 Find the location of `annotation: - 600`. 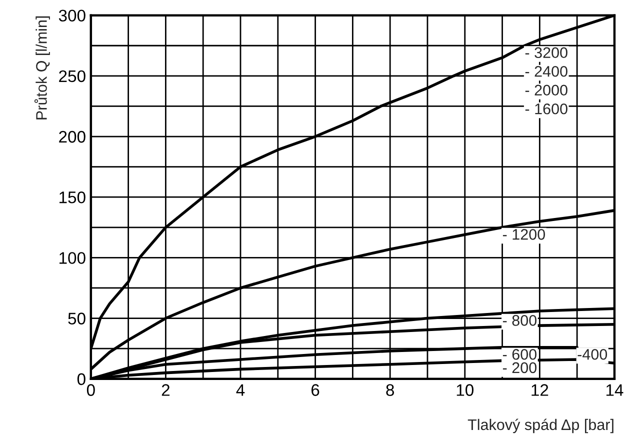

annotation: - 600 is located at coordinates (519, 354).